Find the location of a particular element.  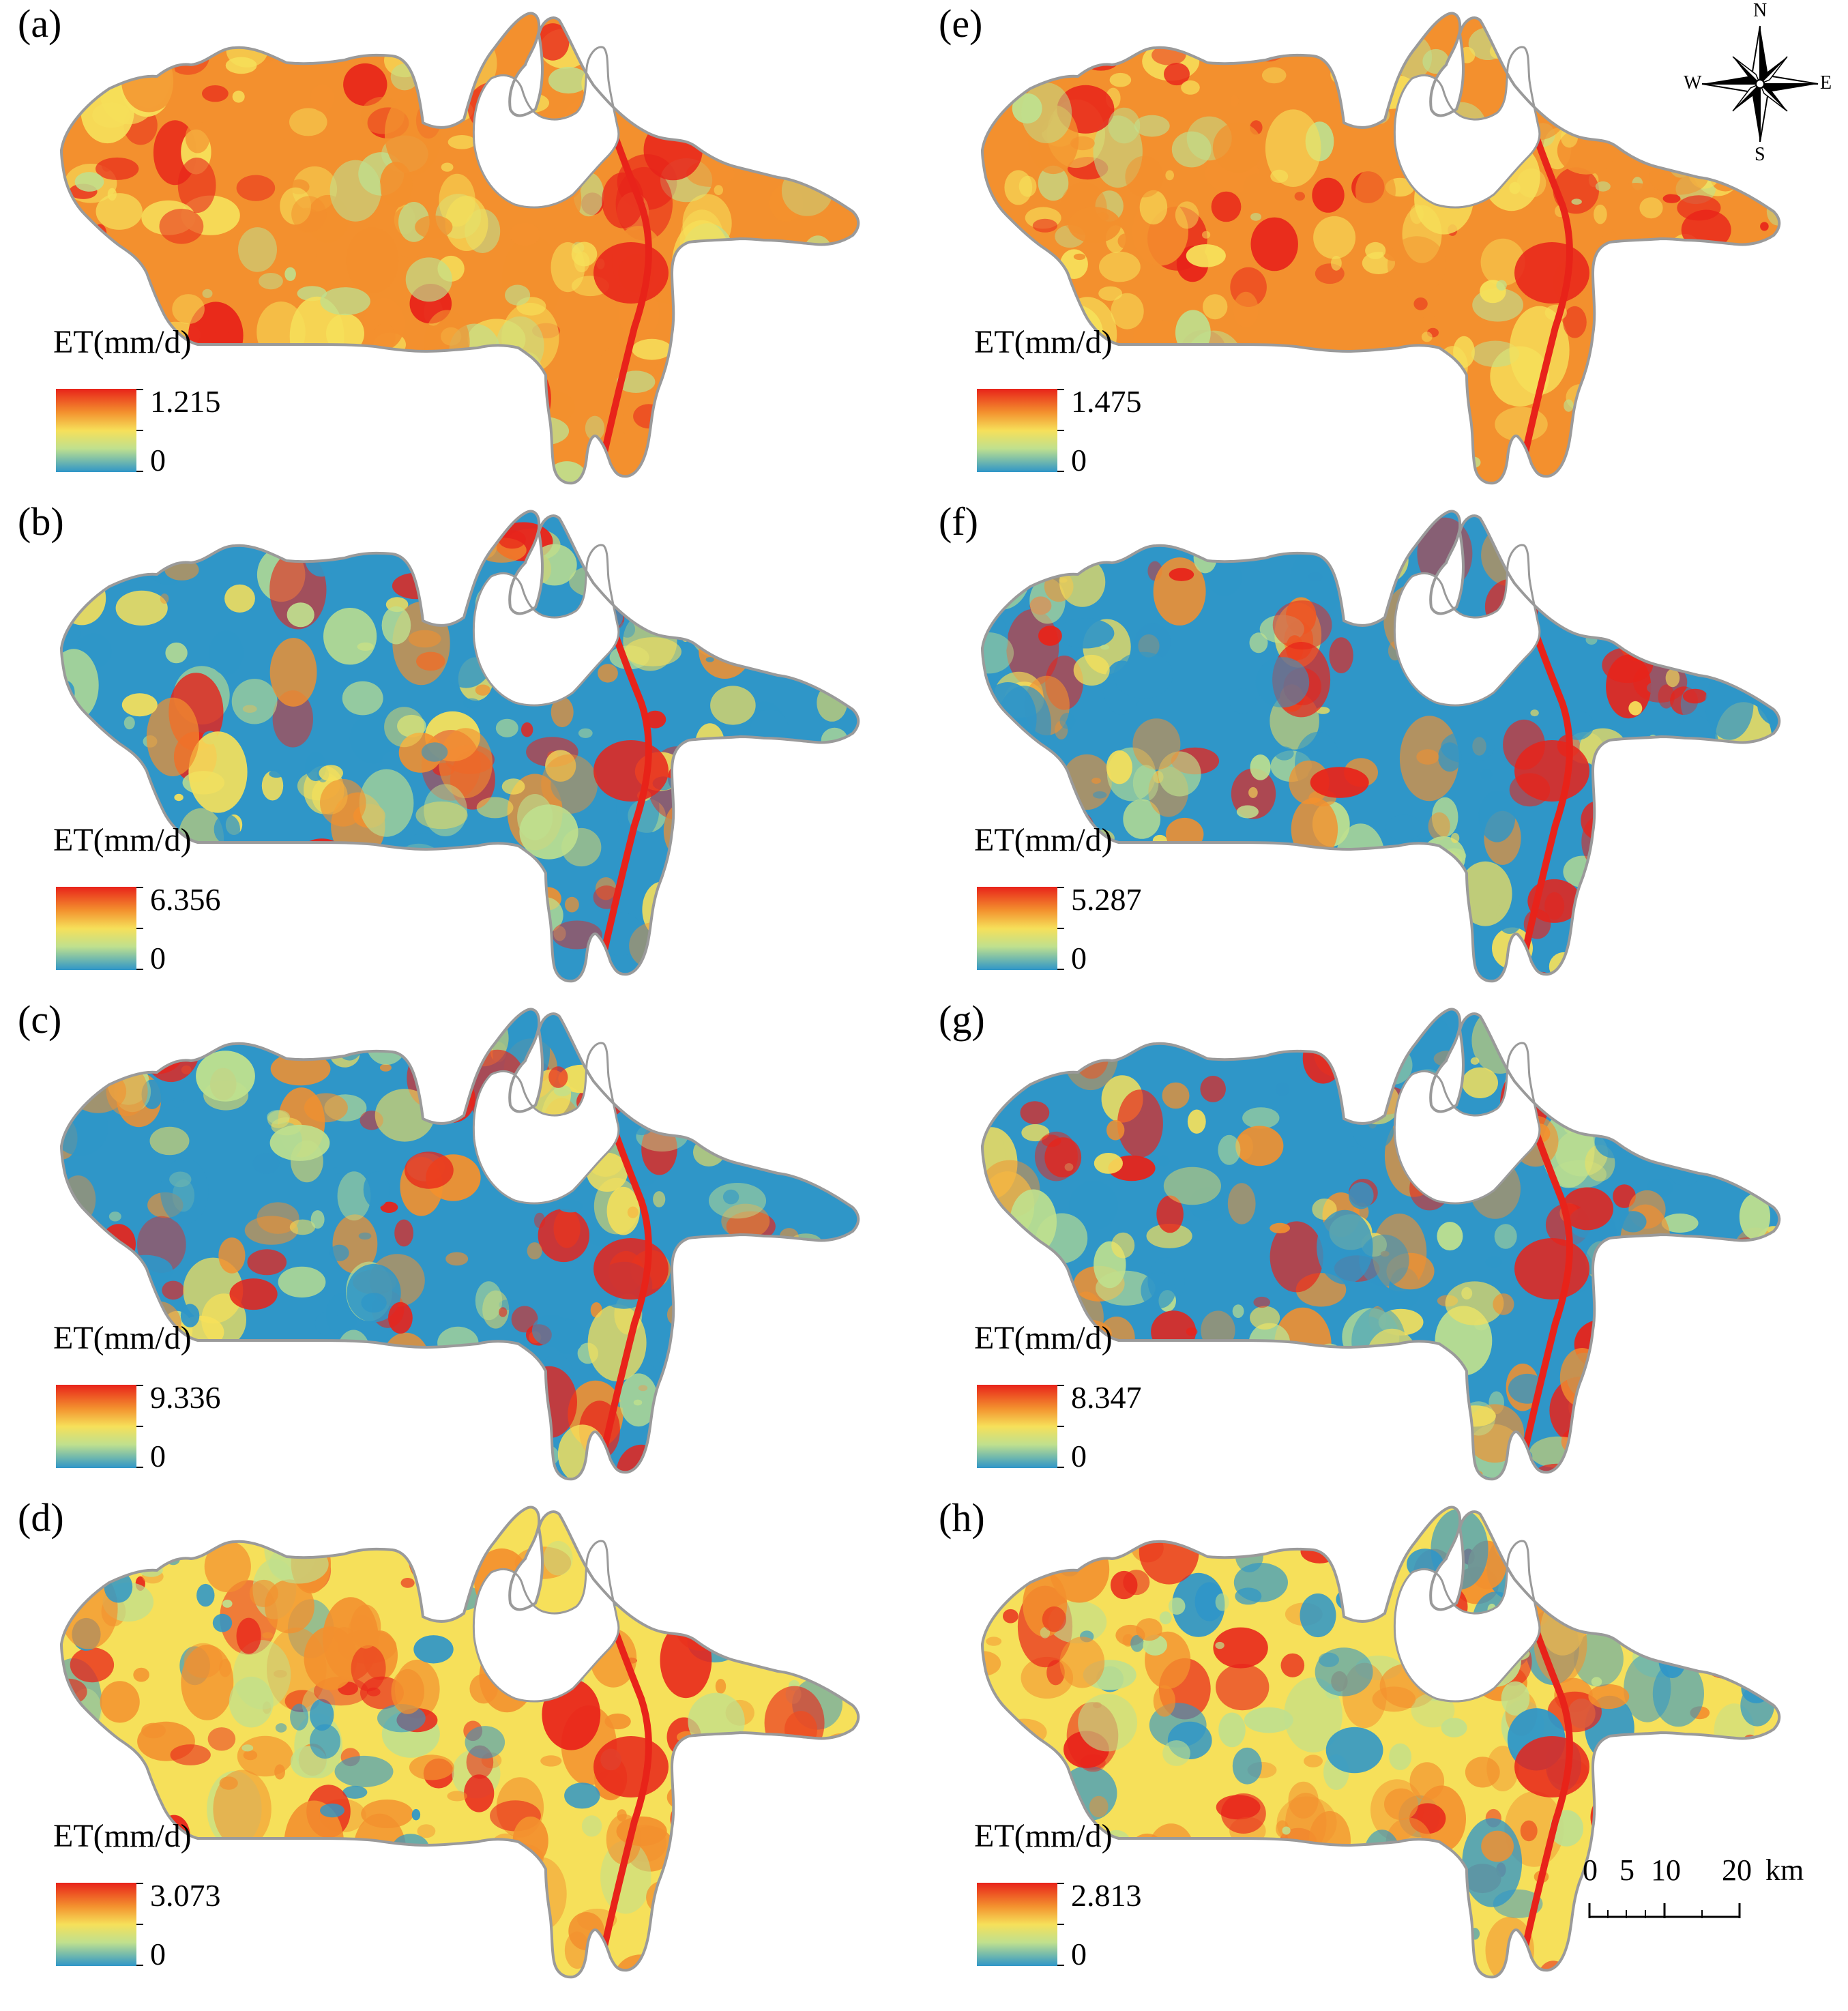

legend-max-value: 1.215 is located at coordinates (185, 401).